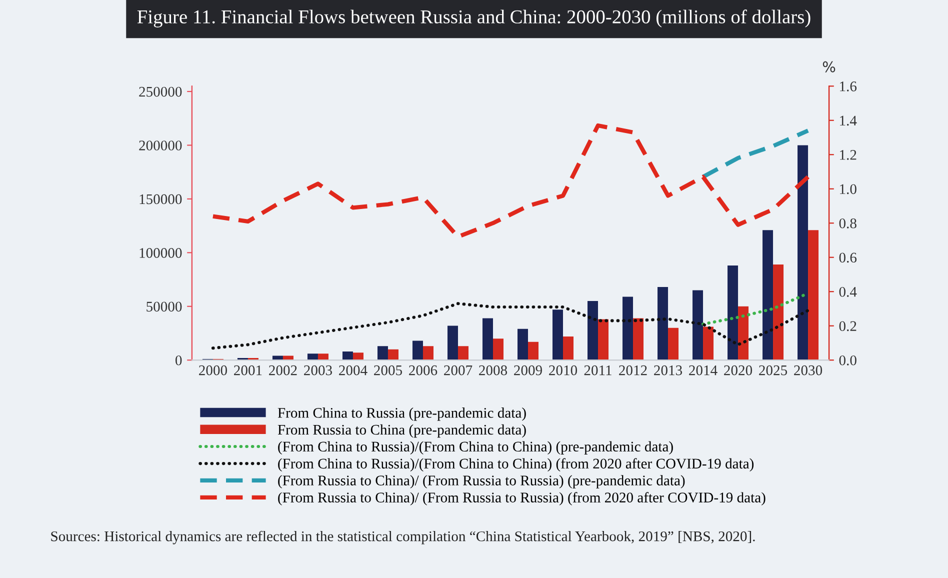 The width and height of the screenshot is (948, 578). Describe the element at coordinates (160, 145) in the screenshot. I see `y-tick-label: 200000` at that location.